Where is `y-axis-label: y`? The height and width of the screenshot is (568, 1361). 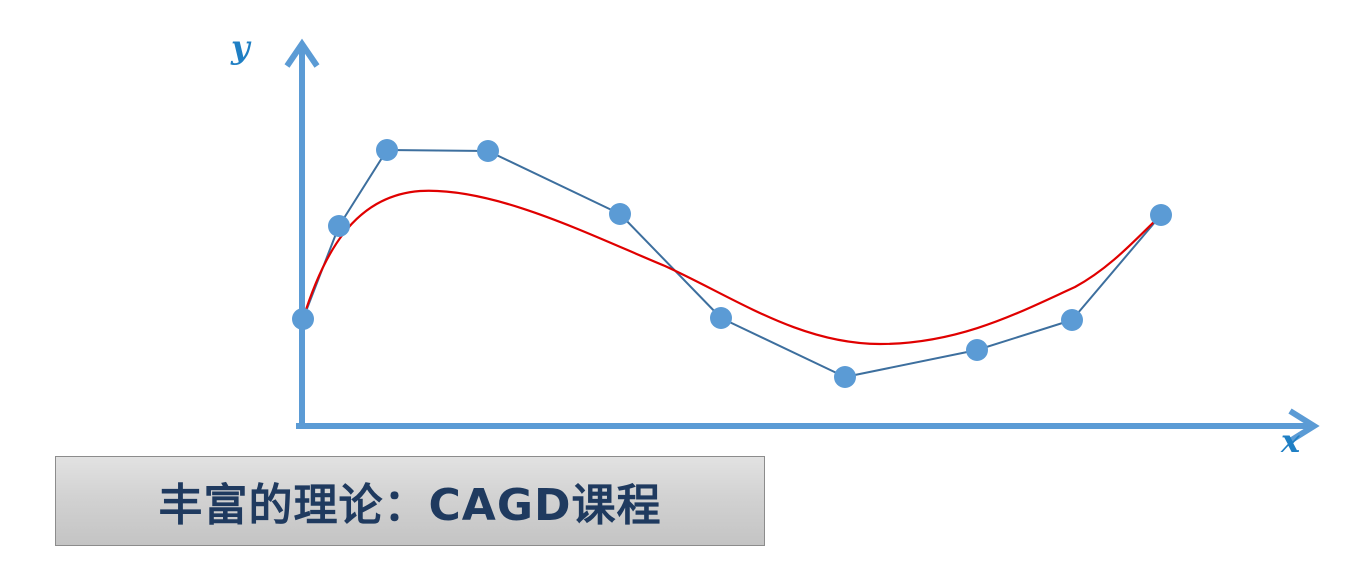
y-axis-label: y is located at coordinates (241, 47).